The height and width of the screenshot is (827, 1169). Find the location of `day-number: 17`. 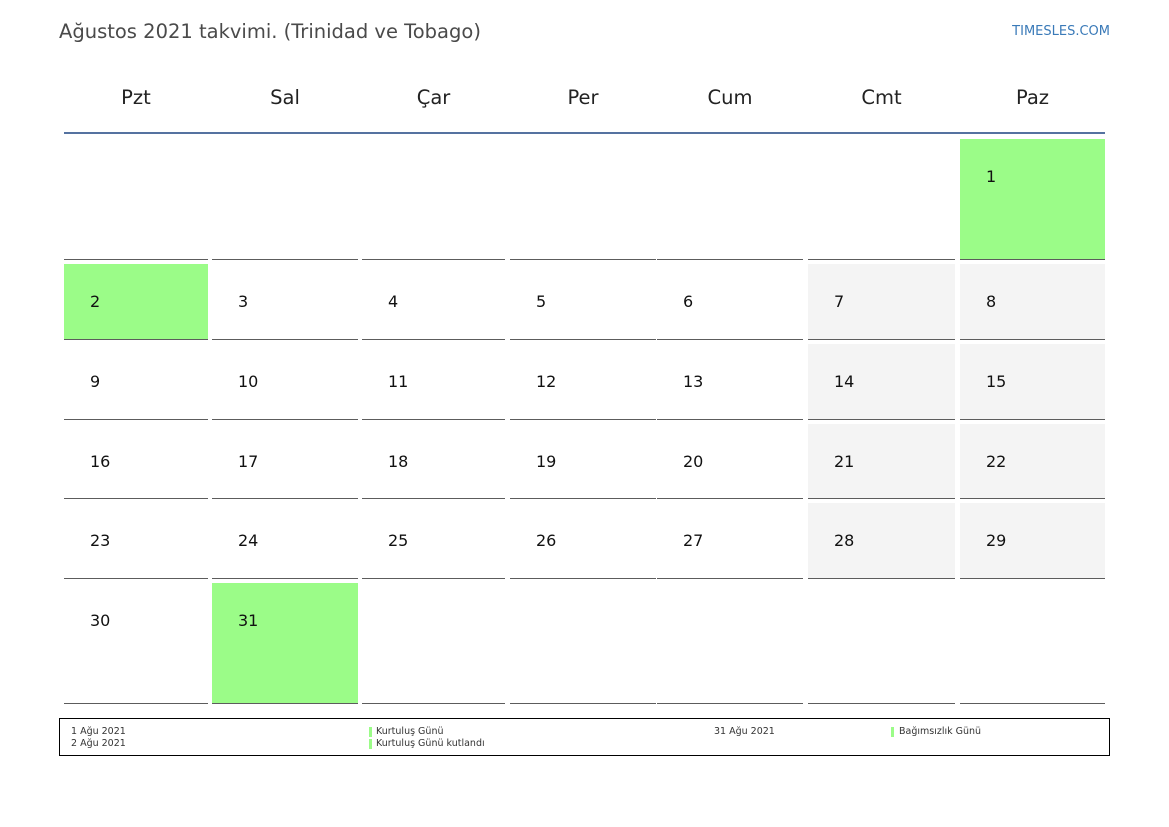

day-number: 17 is located at coordinates (248, 461).